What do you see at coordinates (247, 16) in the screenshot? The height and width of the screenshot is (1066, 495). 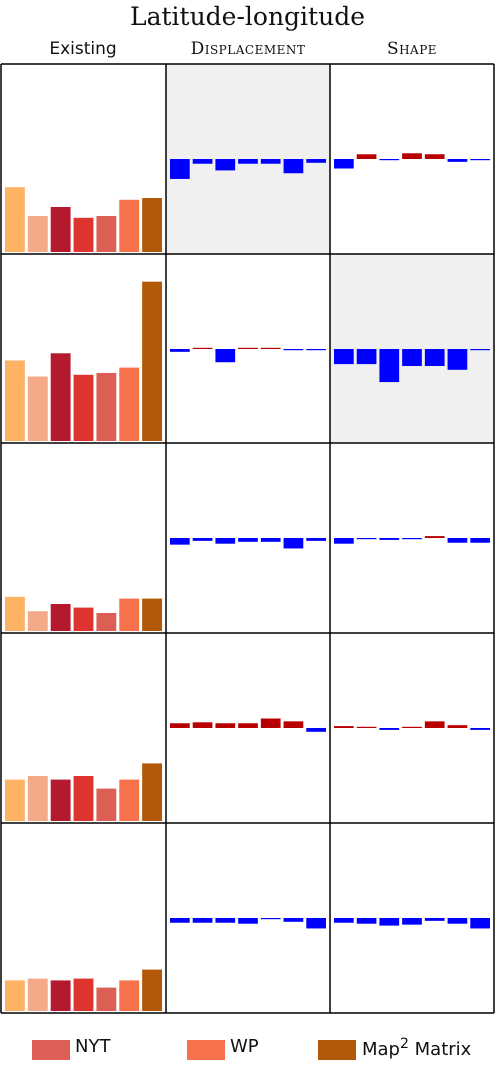 I see `chart-title: Latitude-longitude` at bounding box center [247, 16].